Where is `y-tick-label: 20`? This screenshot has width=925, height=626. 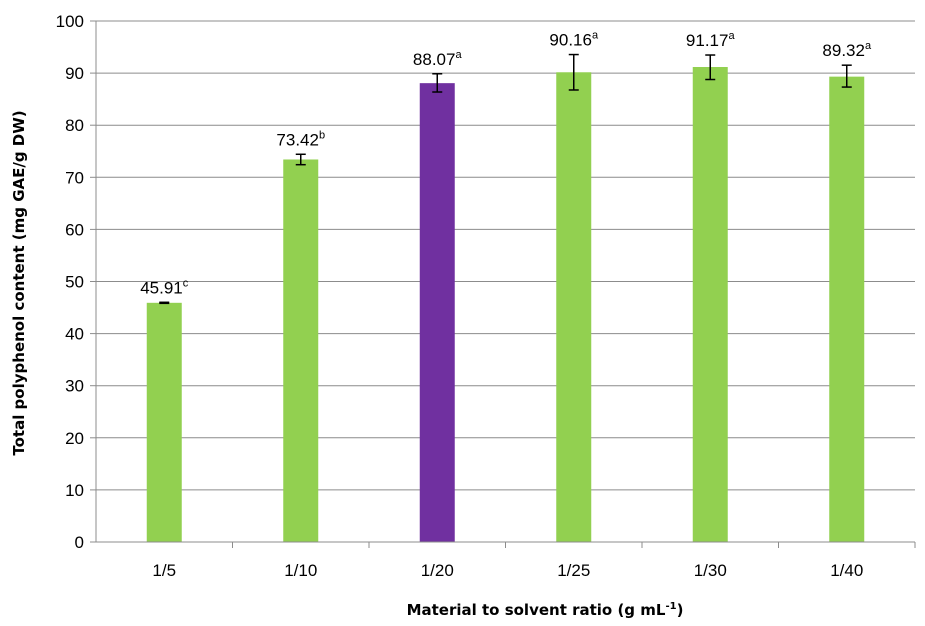 y-tick-label: 20 is located at coordinates (74, 438).